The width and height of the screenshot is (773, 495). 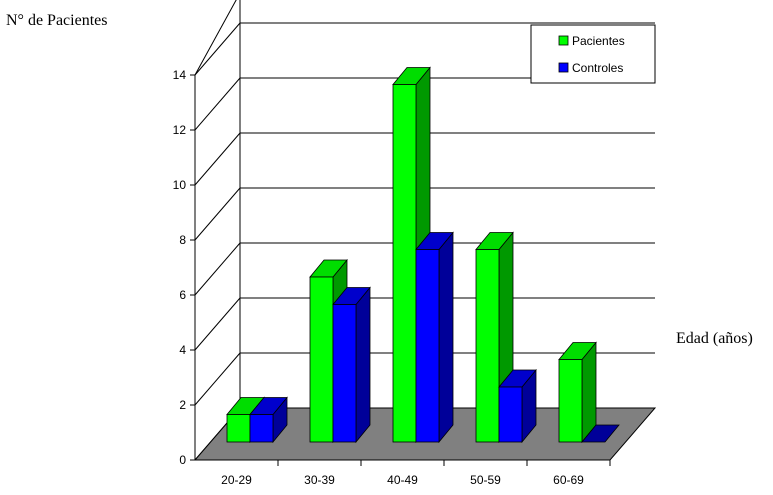 I want to click on legend-label-controles: Controles, so click(x=597, y=68).